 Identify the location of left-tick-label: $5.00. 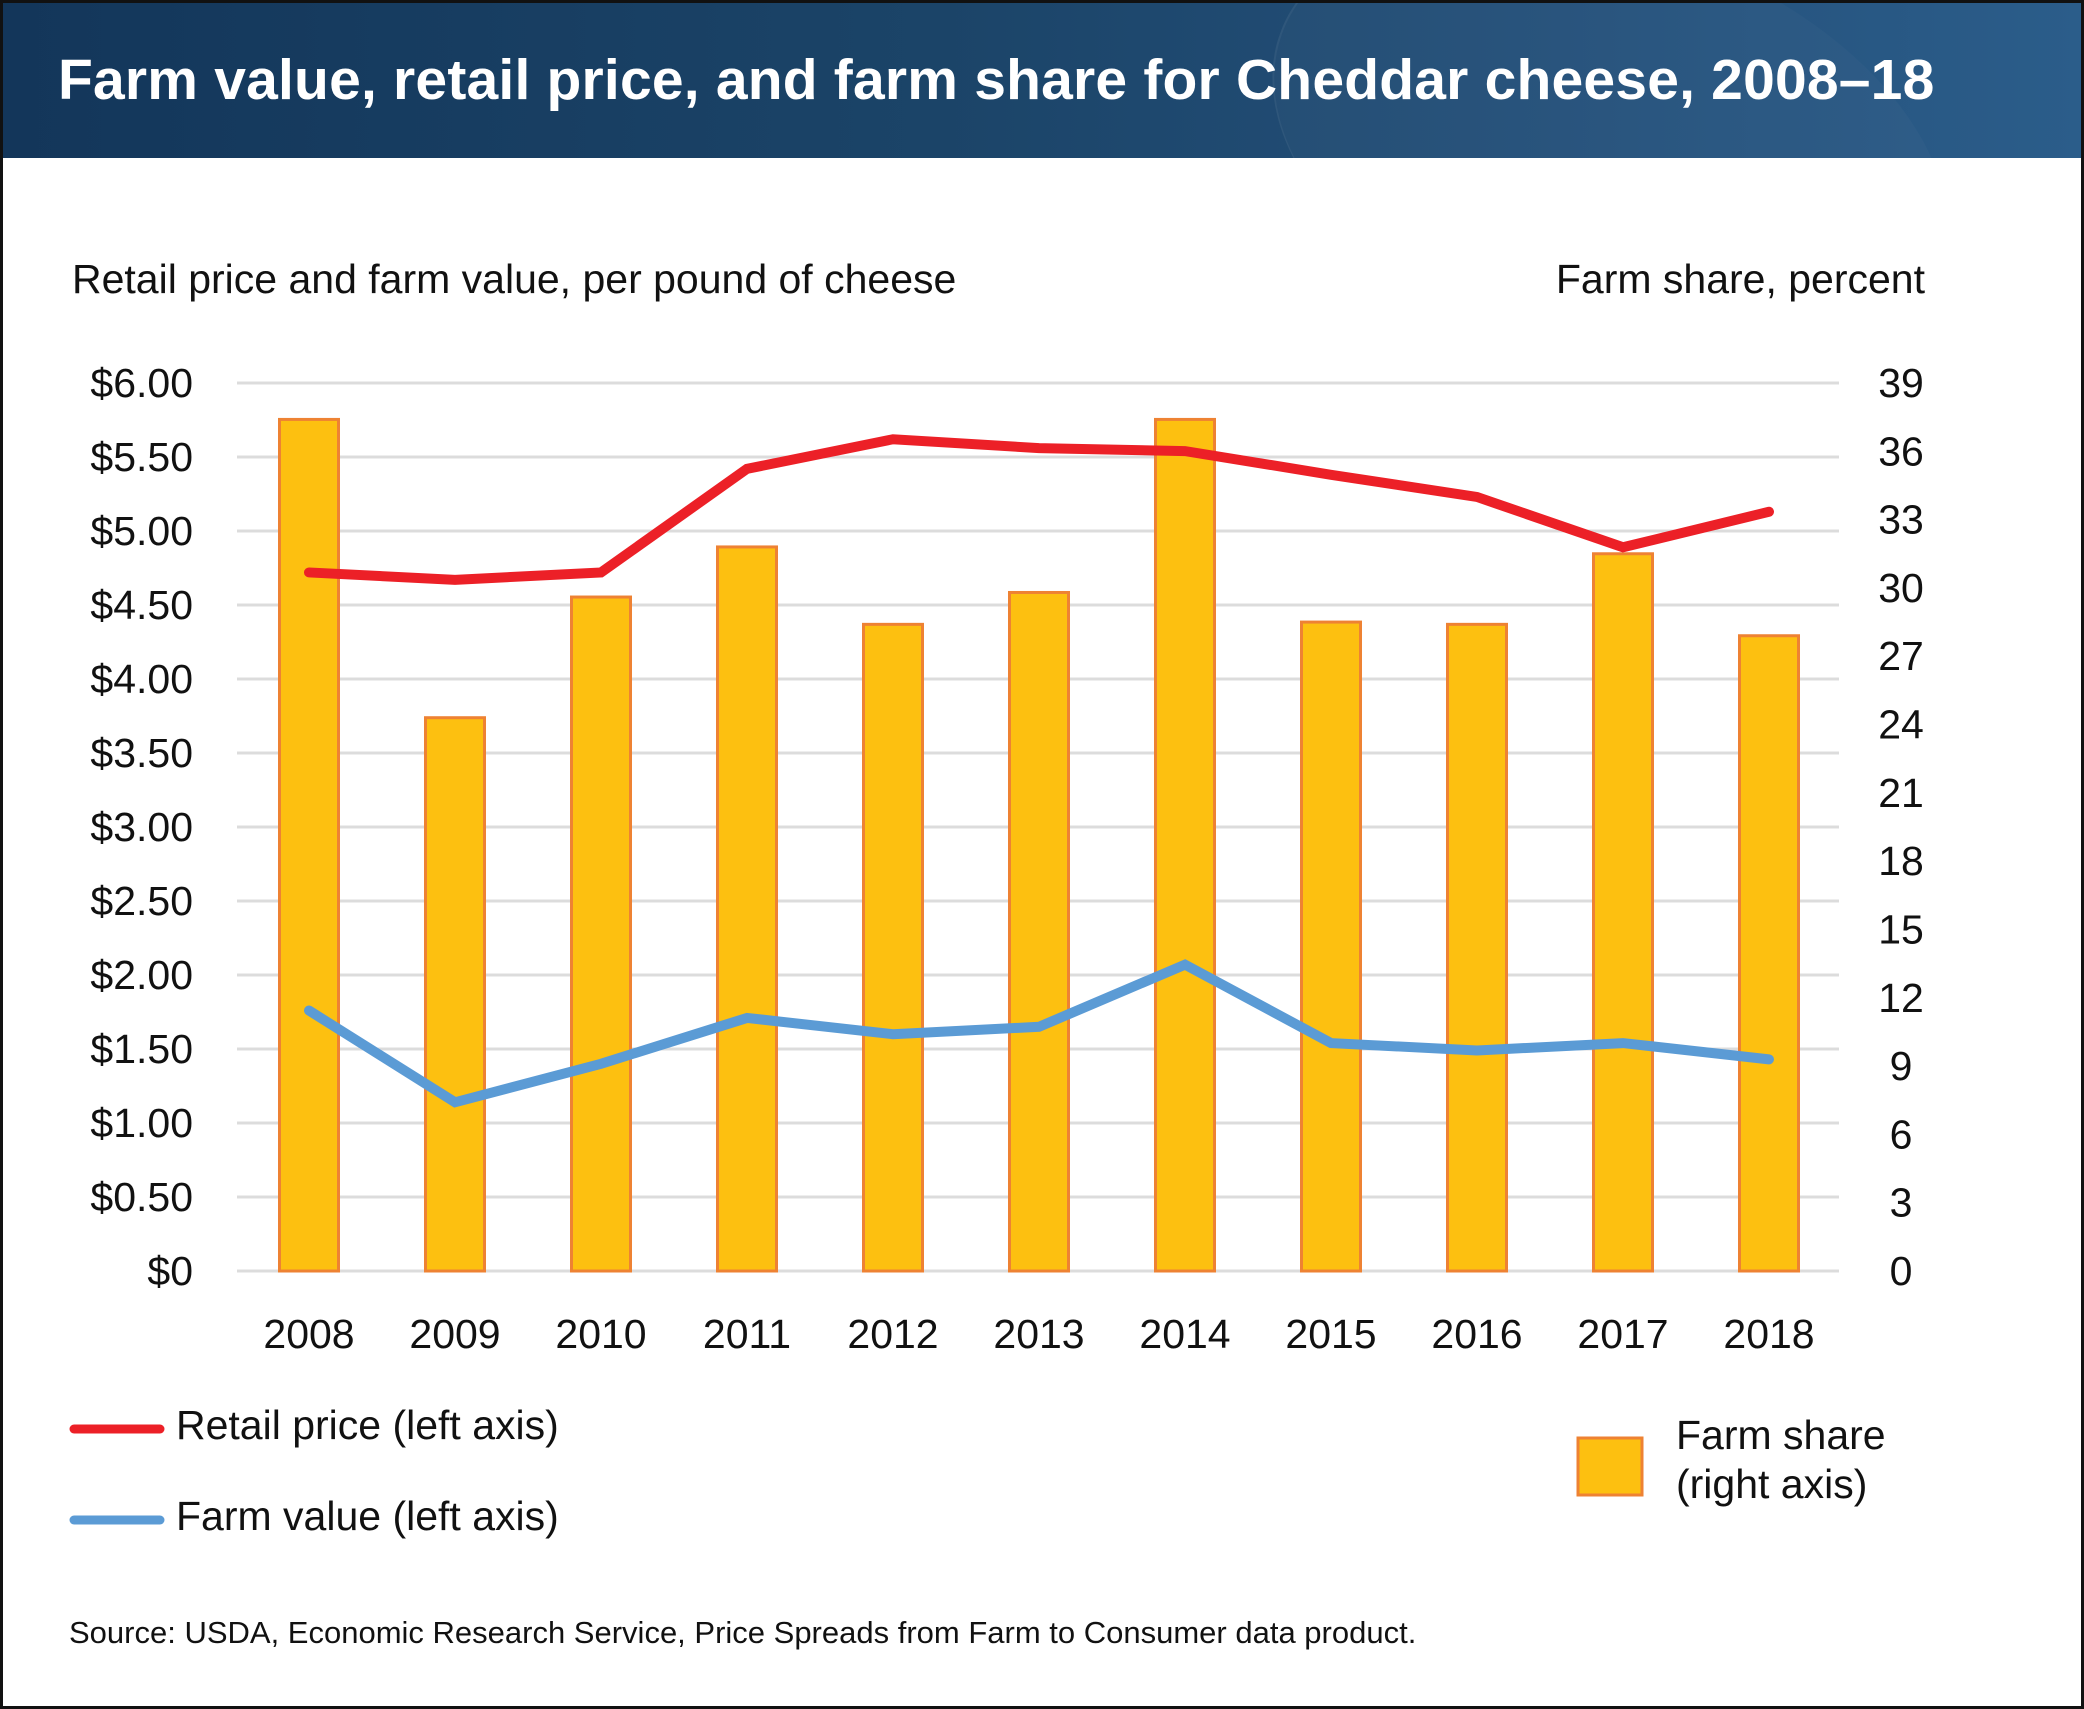
(141, 531).